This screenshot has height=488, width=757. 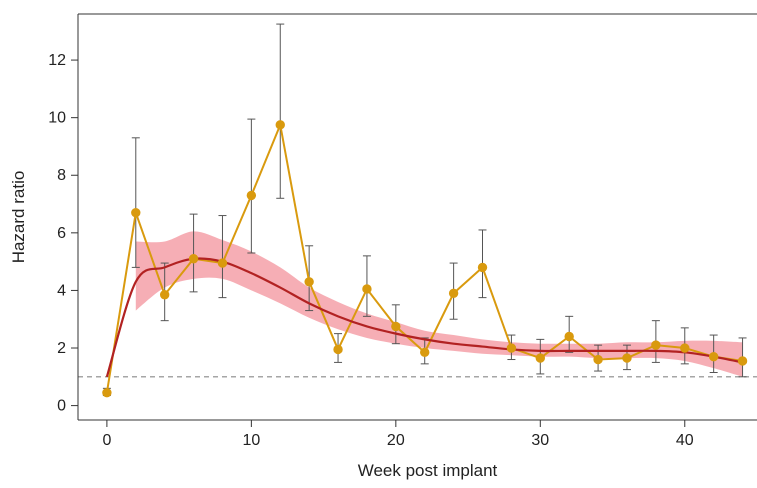 What do you see at coordinates (57, 60) in the screenshot?
I see `y-tick-label: 12` at bounding box center [57, 60].